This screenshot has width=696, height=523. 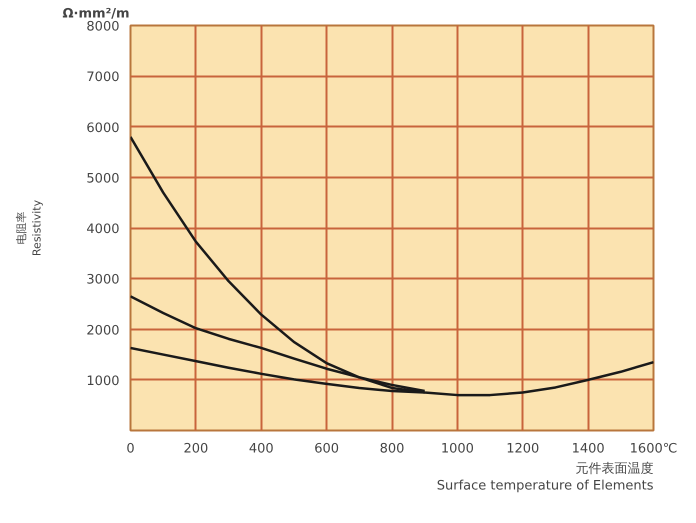 What do you see at coordinates (103, 128) in the screenshot?
I see `y-tick-label: 6000` at bounding box center [103, 128].